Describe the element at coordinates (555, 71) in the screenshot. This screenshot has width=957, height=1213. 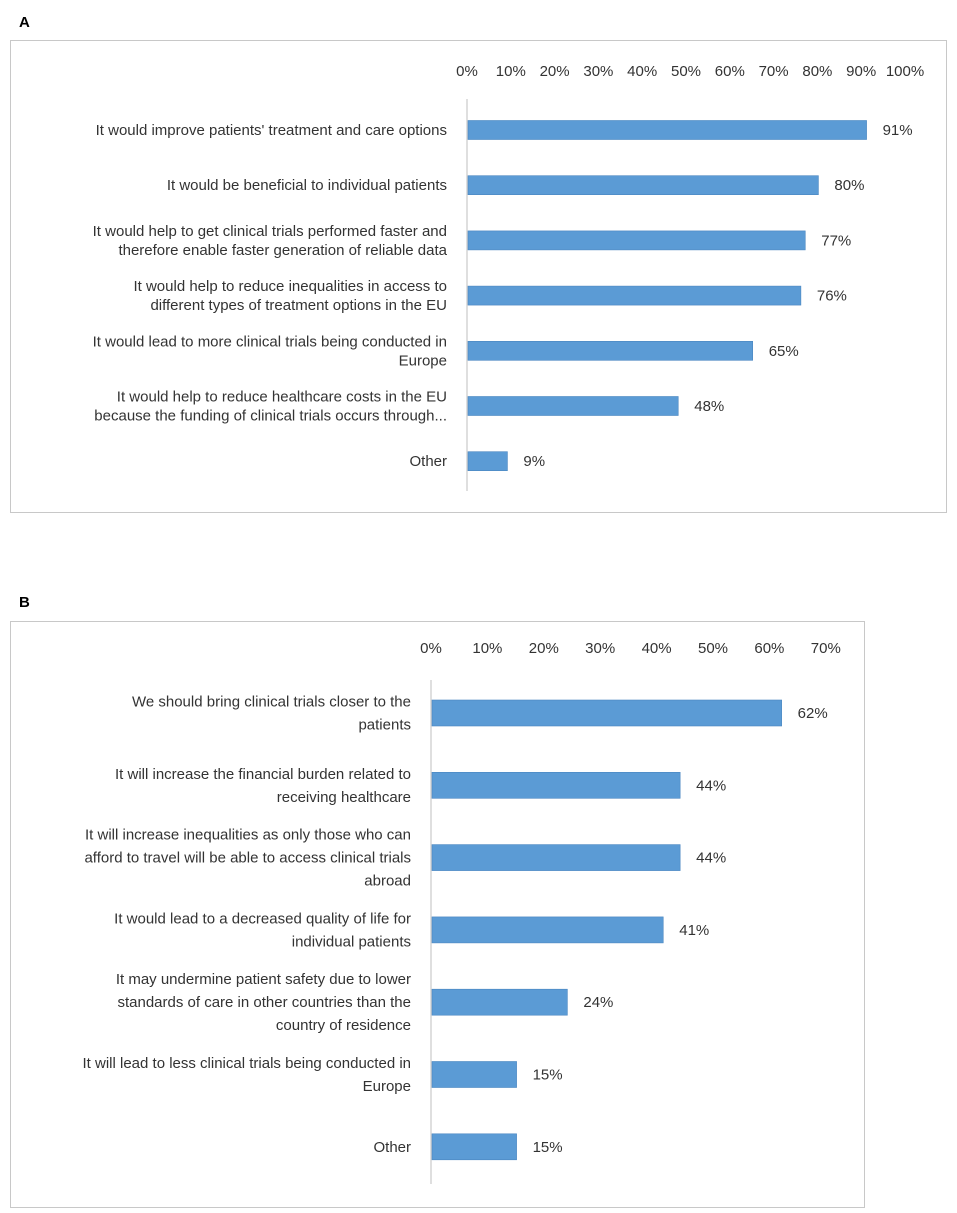
I see `x-tick-label-a: 20%` at that location.